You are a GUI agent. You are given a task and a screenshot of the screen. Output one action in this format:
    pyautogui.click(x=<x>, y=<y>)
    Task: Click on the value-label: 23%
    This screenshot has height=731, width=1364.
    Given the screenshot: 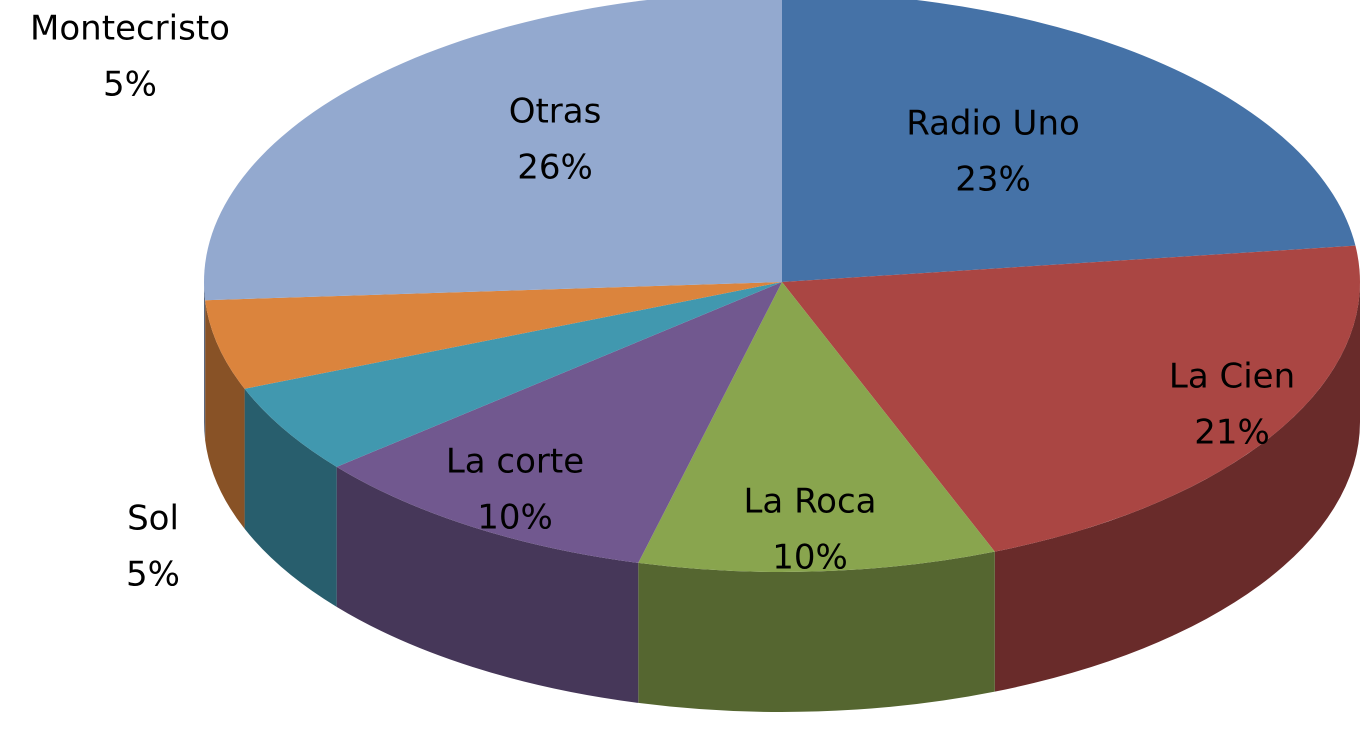 What is the action you would take?
    pyautogui.click(x=993, y=180)
    